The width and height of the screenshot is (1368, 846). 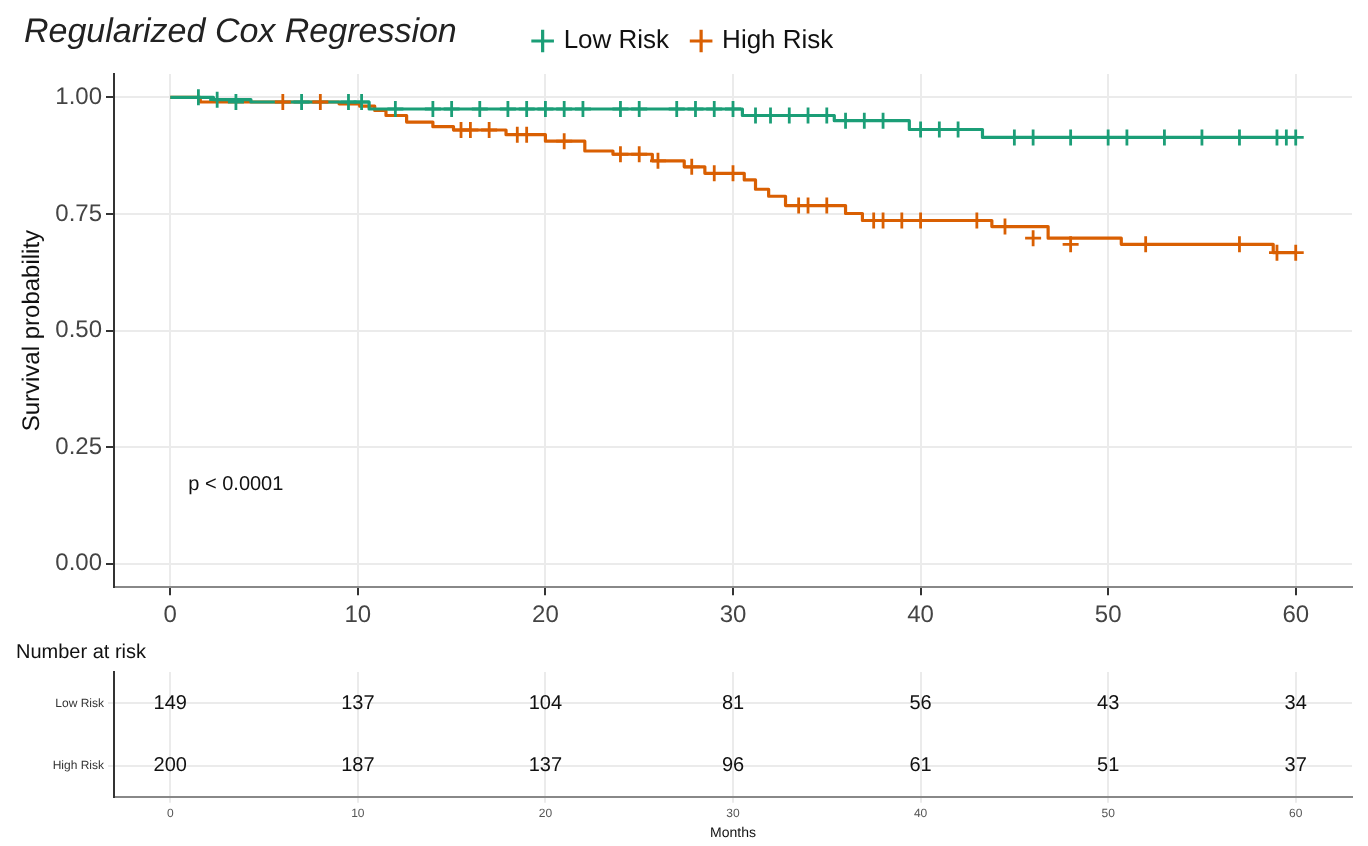 What do you see at coordinates (1296, 614) in the screenshot?
I see `x-tick-label: 60` at bounding box center [1296, 614].